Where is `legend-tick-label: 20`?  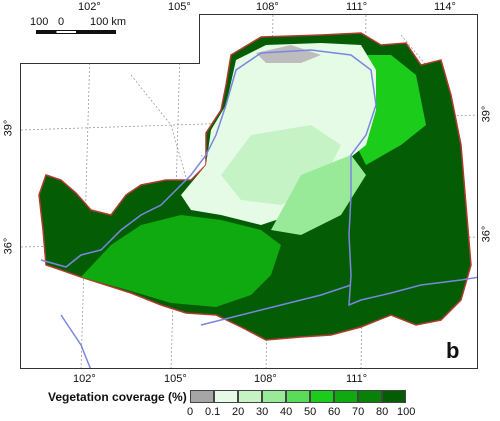 legend-tick-label: 20 is located at coordinates (238, 412).